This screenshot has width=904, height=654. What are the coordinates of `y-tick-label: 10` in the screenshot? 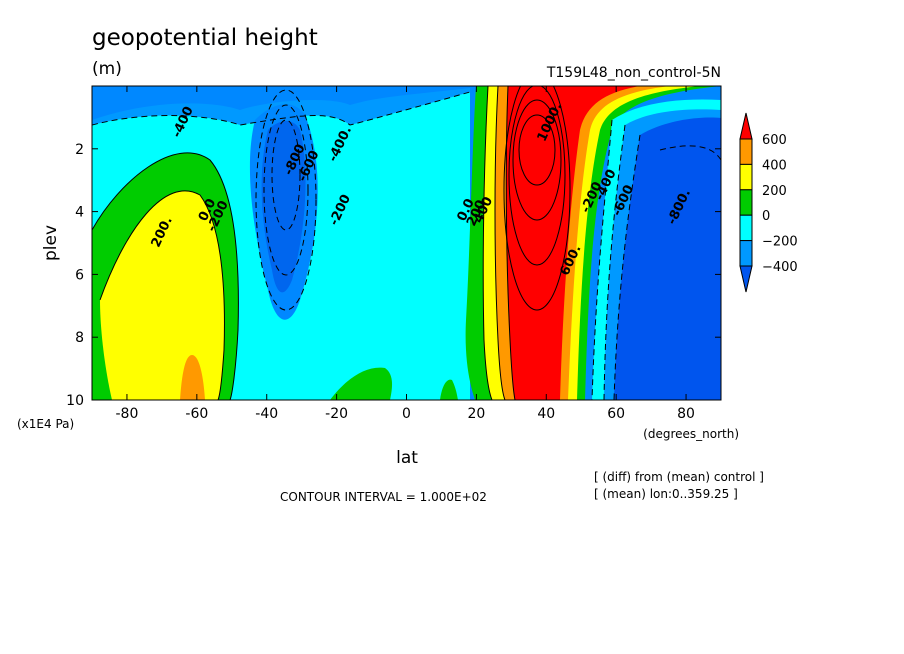 It's located at (75, 401).